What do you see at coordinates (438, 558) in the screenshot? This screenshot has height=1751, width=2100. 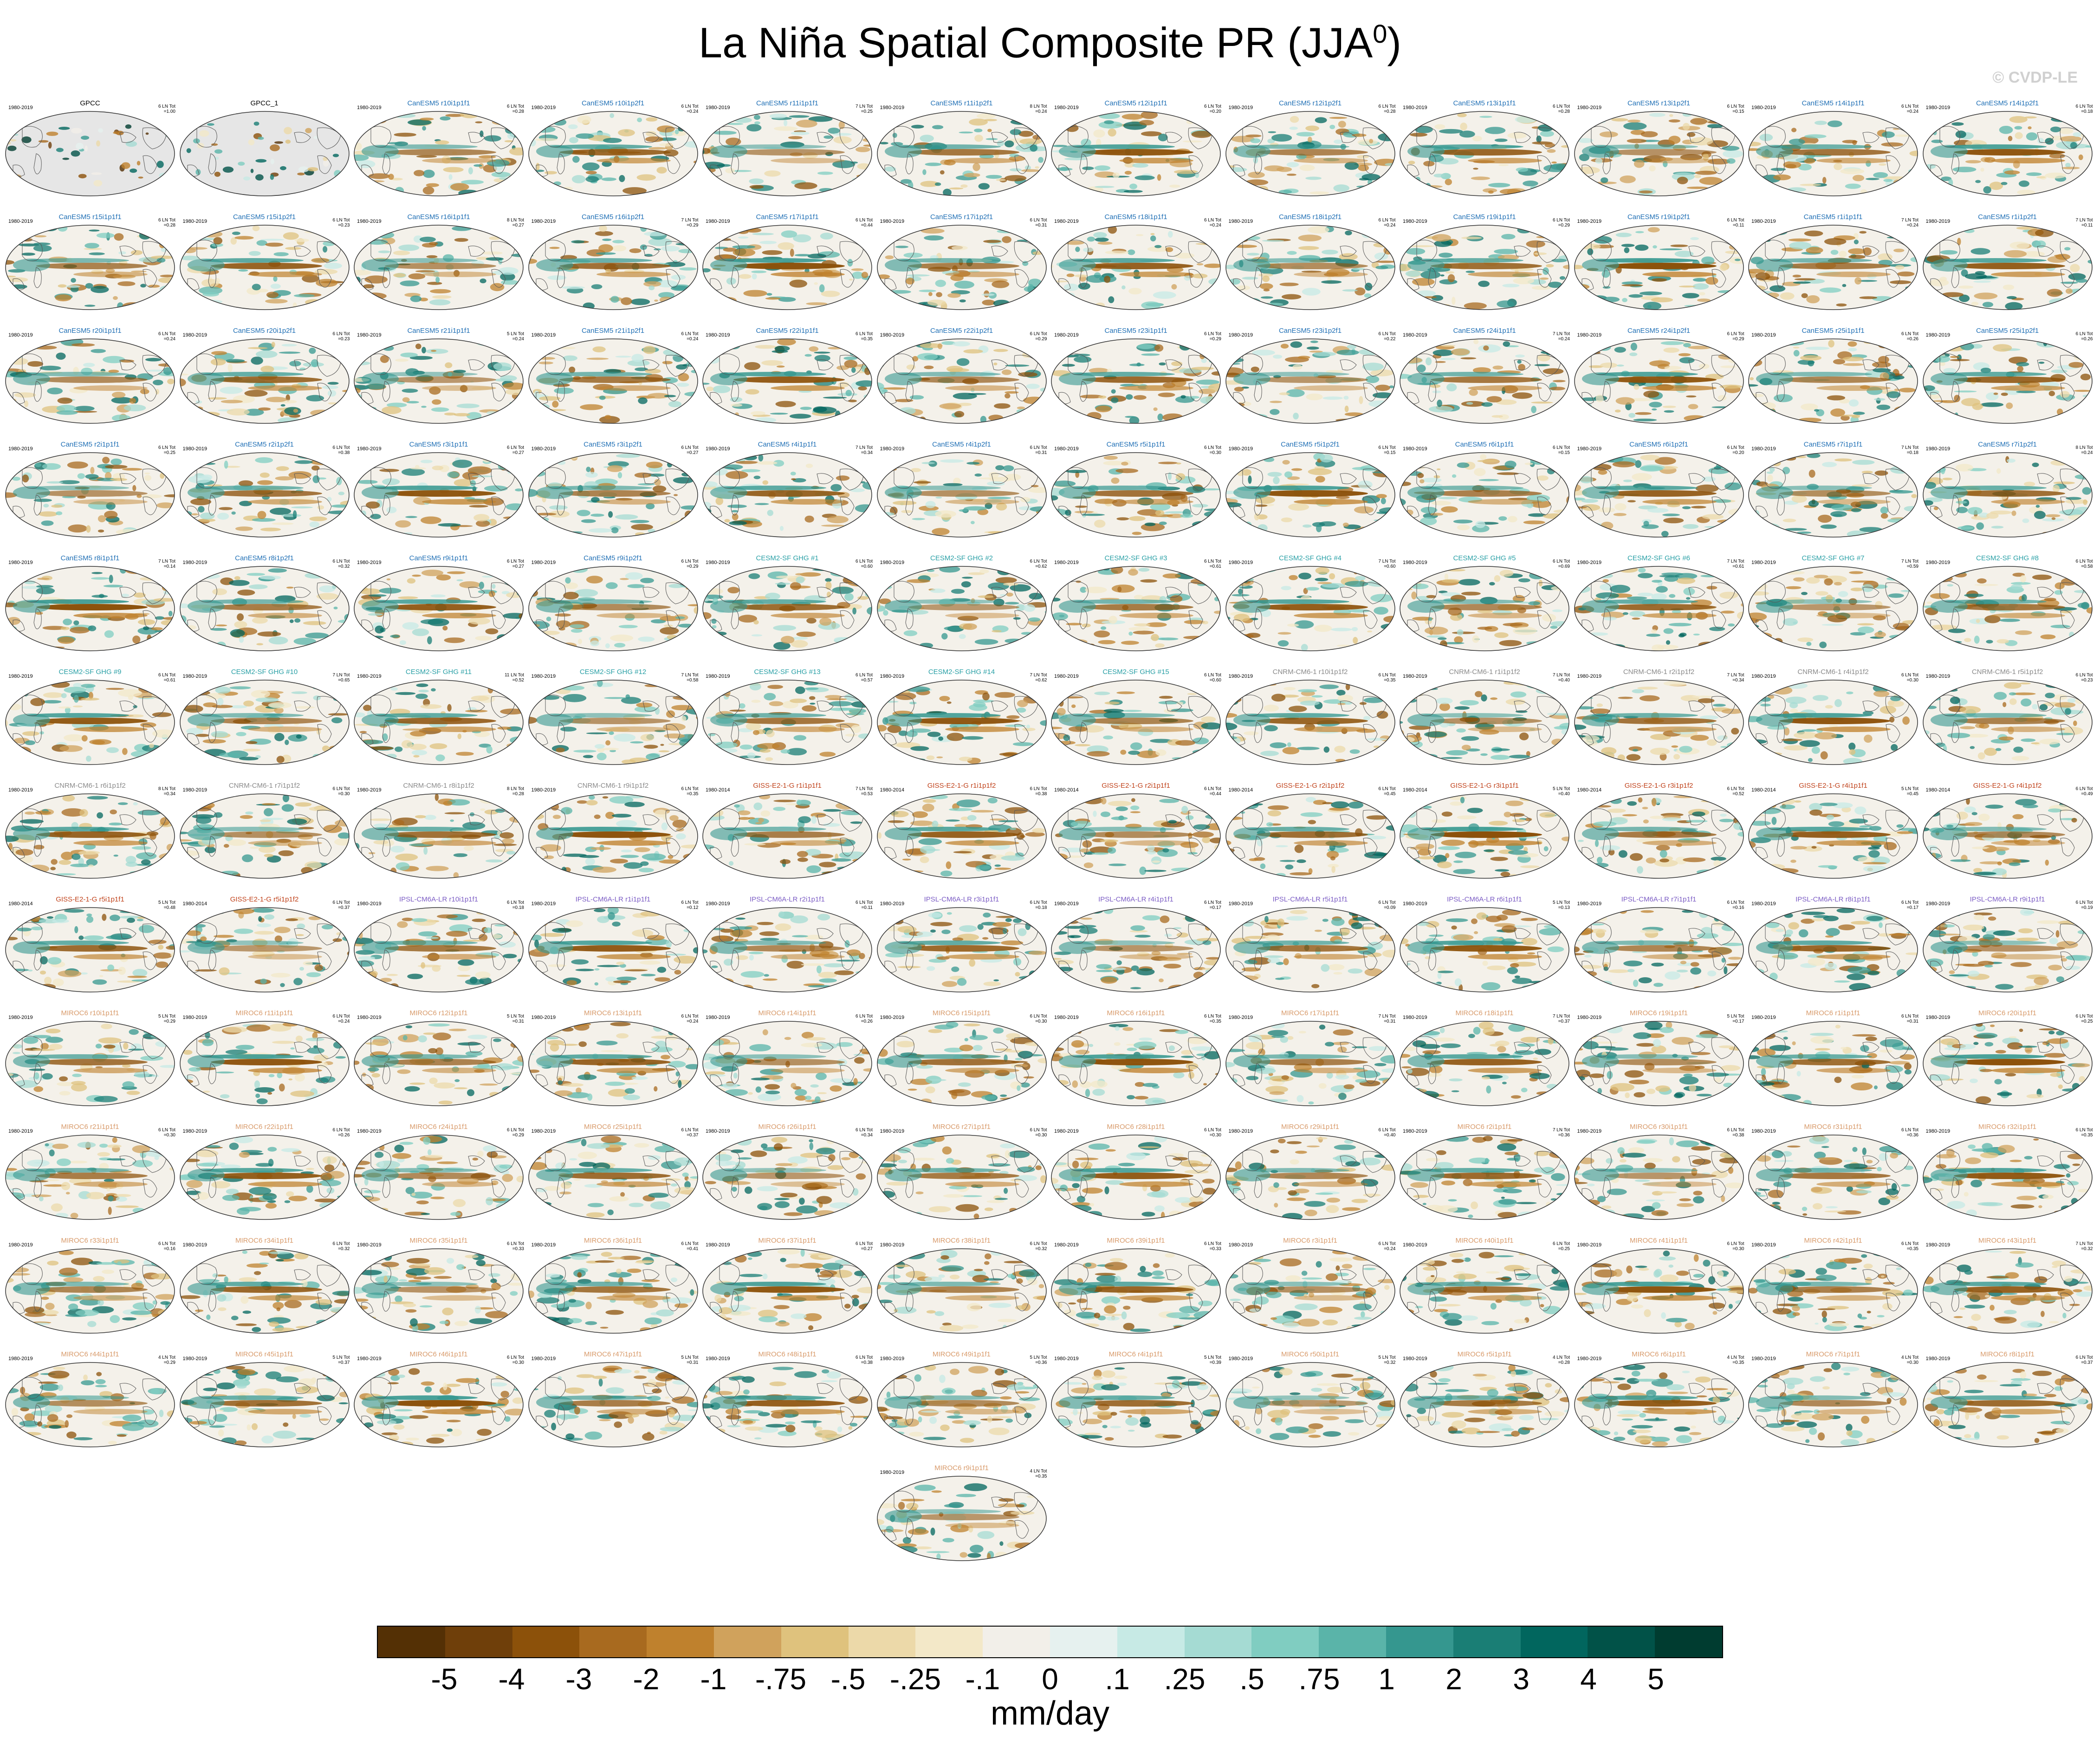 I see `panel-title: CanESM5 r9i1p1f1` at bounding box center [438, 558].